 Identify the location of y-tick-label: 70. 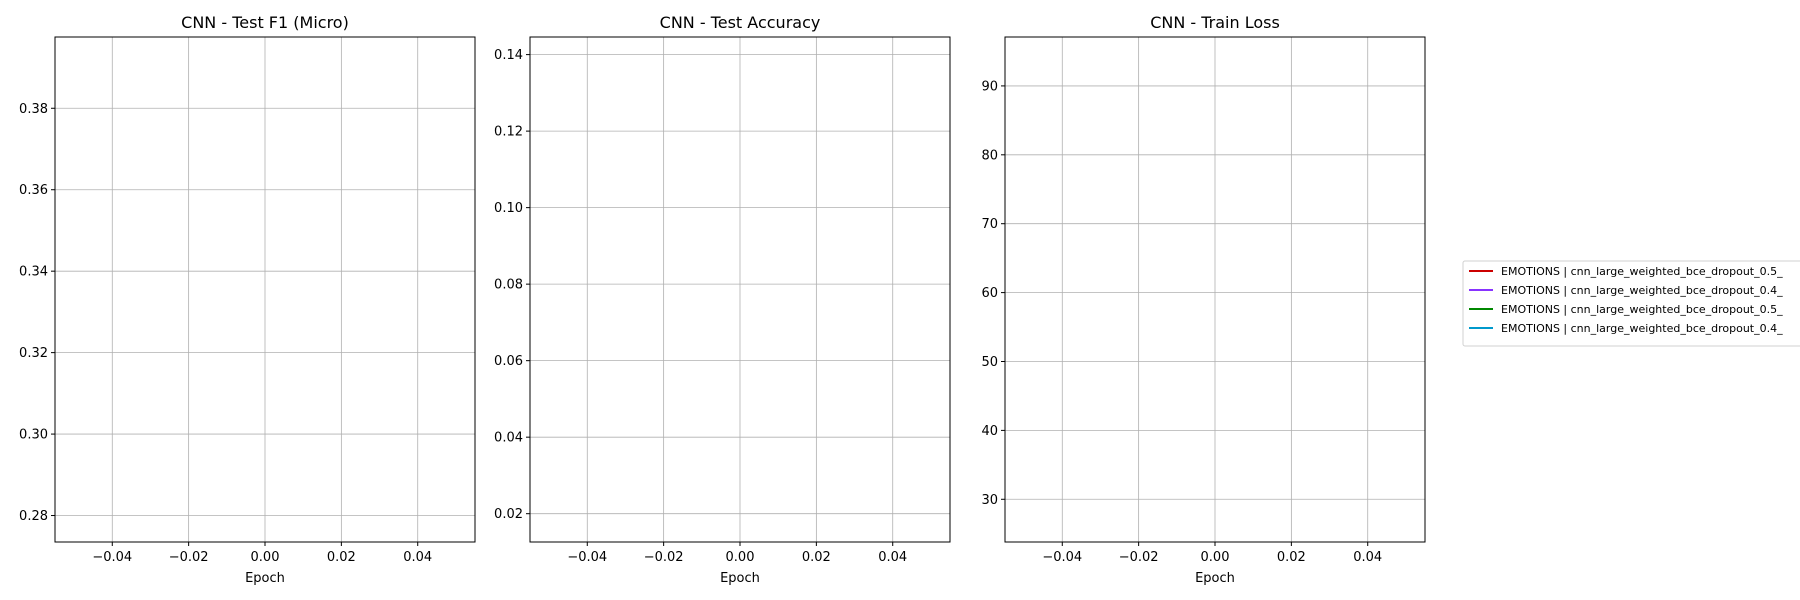
(989, 224).